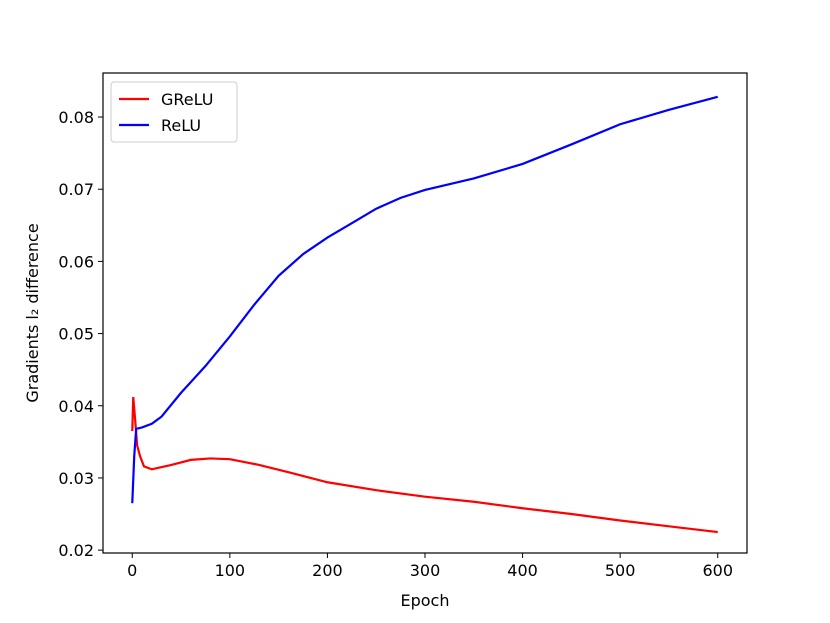 The height and width of the screenshot is (623, 830). Describe the element at coordinates (425, 600) in the screenshot. I see `x-axis-label: Epoch` at that location.